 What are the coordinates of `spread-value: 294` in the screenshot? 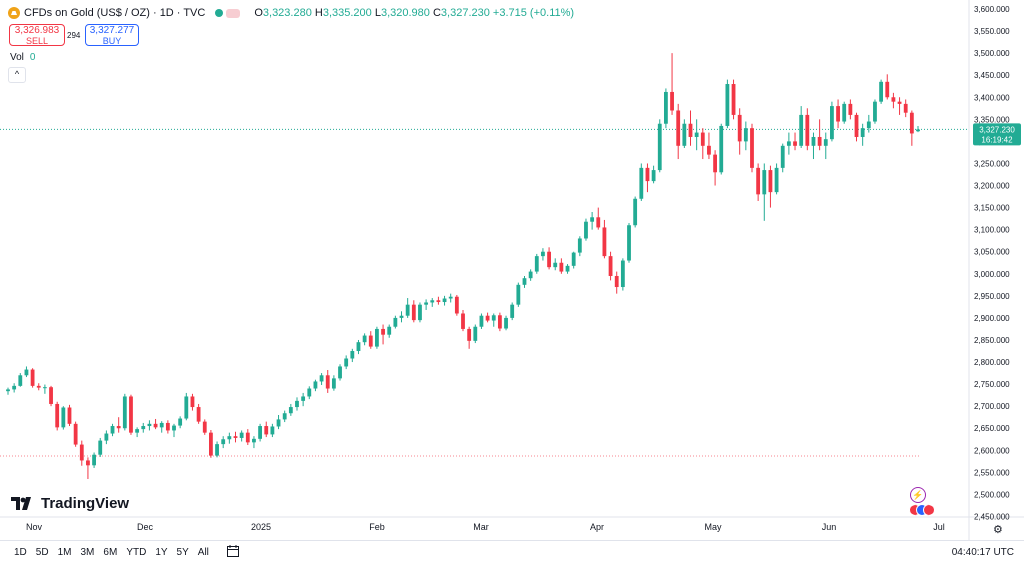 It's located at (74, 35).